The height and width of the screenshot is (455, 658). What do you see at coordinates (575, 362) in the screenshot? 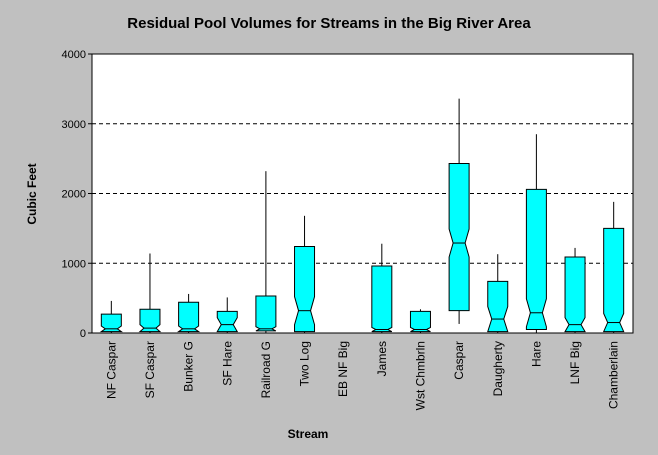
I see `x-category-label: LNF Big` at bounding box center [575, 362].